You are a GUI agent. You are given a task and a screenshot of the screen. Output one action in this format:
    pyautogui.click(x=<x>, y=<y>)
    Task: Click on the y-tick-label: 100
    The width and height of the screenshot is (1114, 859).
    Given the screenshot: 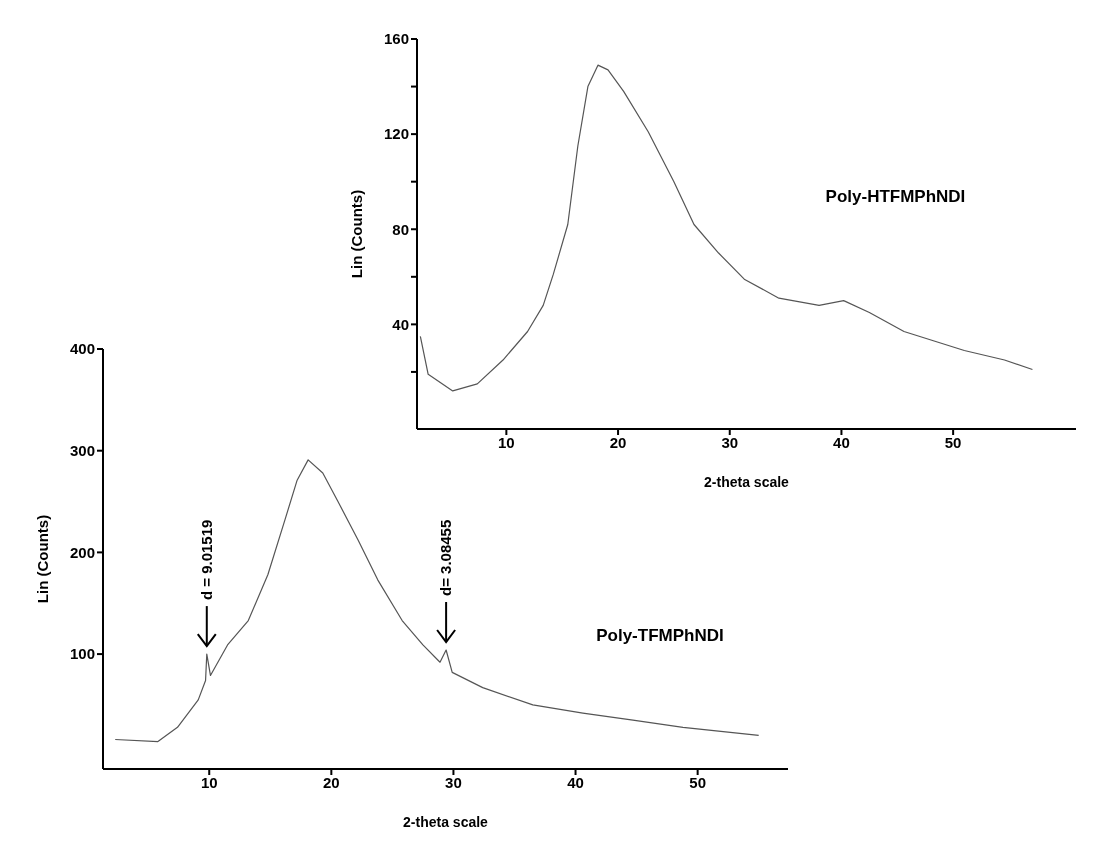 What is the action you would take?
    pyautogui.click(x=82, y=654)
    